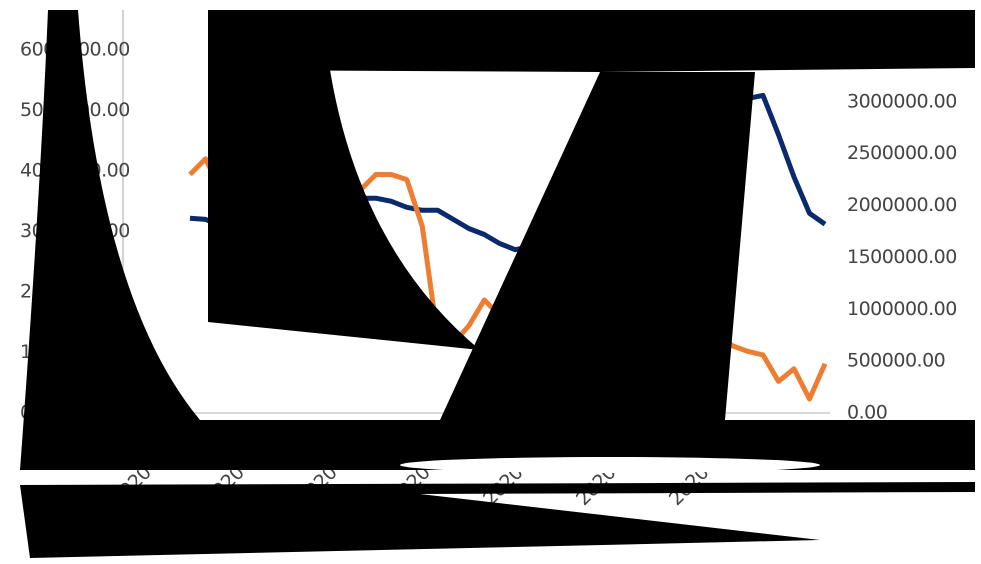 Image resolution: width=981 pixels, height=564 pixels. I want to click on y2-tick-label: 3000000.00, so click(902, 101).